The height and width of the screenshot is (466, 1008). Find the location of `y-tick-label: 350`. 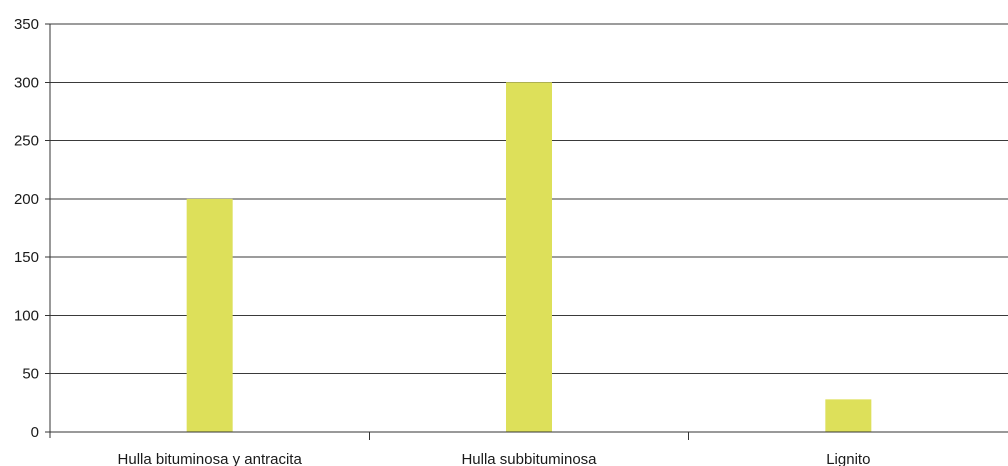

y-tick-label: 350 is located at coordinates (26, 24).